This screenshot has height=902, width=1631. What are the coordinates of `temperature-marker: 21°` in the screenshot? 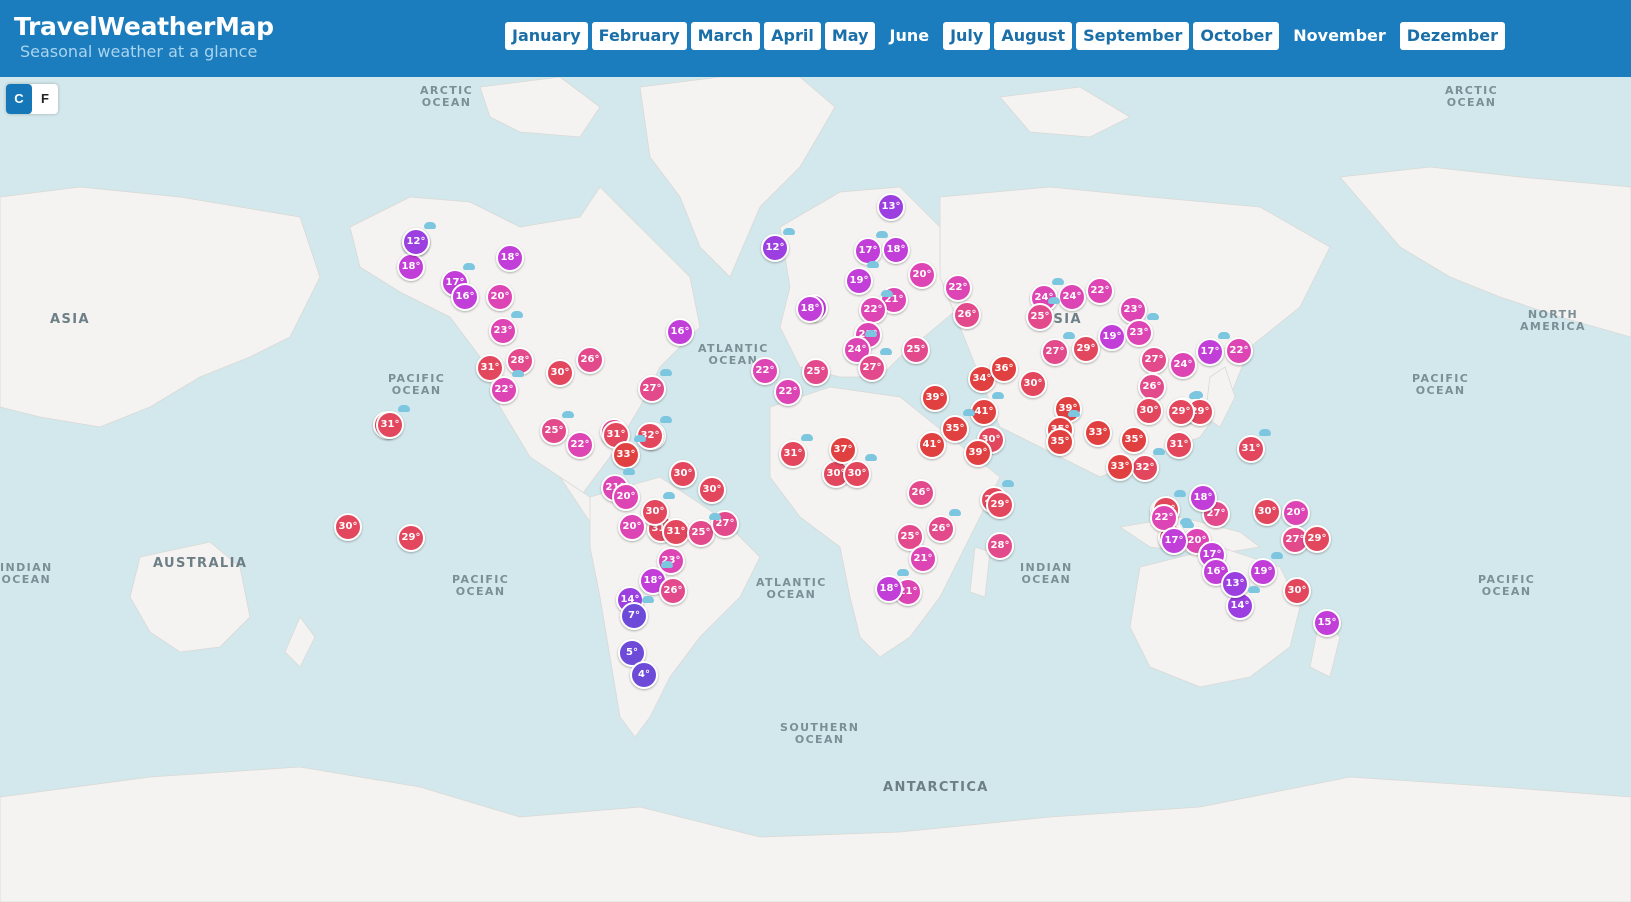 It's located at (923, 559).